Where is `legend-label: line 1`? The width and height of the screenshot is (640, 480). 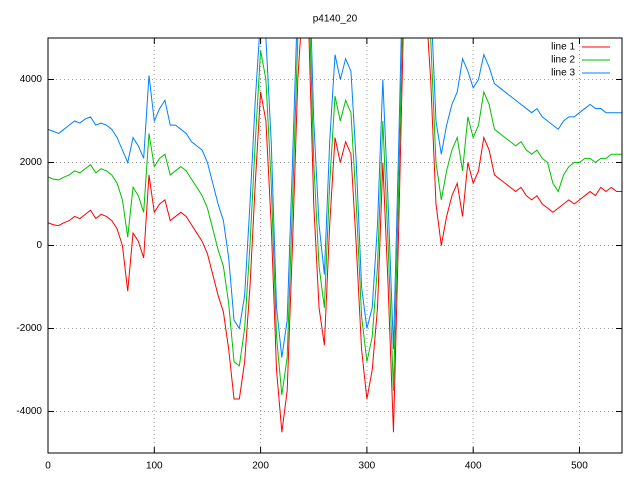
legend-label: line 1 is located at coordinates (563, 47).